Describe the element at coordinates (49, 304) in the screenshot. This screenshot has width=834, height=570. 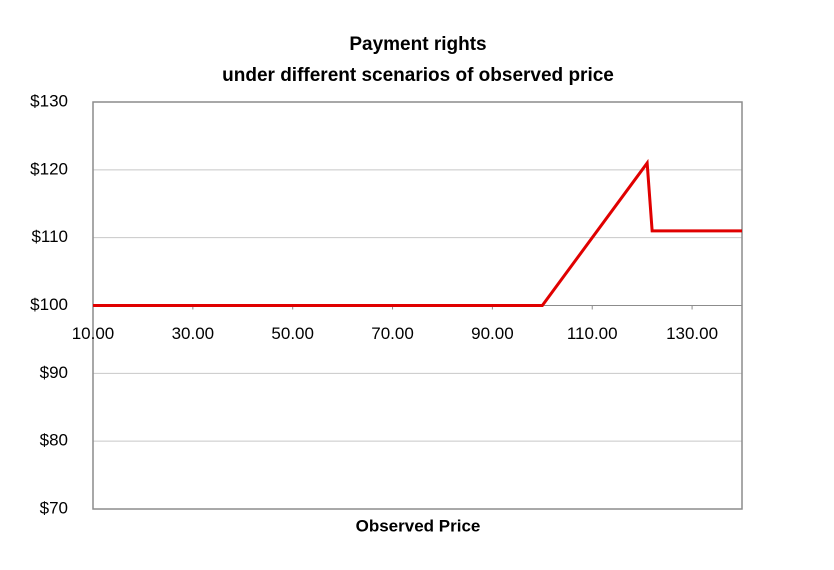
I see `y-tick-label: $100` at that location.